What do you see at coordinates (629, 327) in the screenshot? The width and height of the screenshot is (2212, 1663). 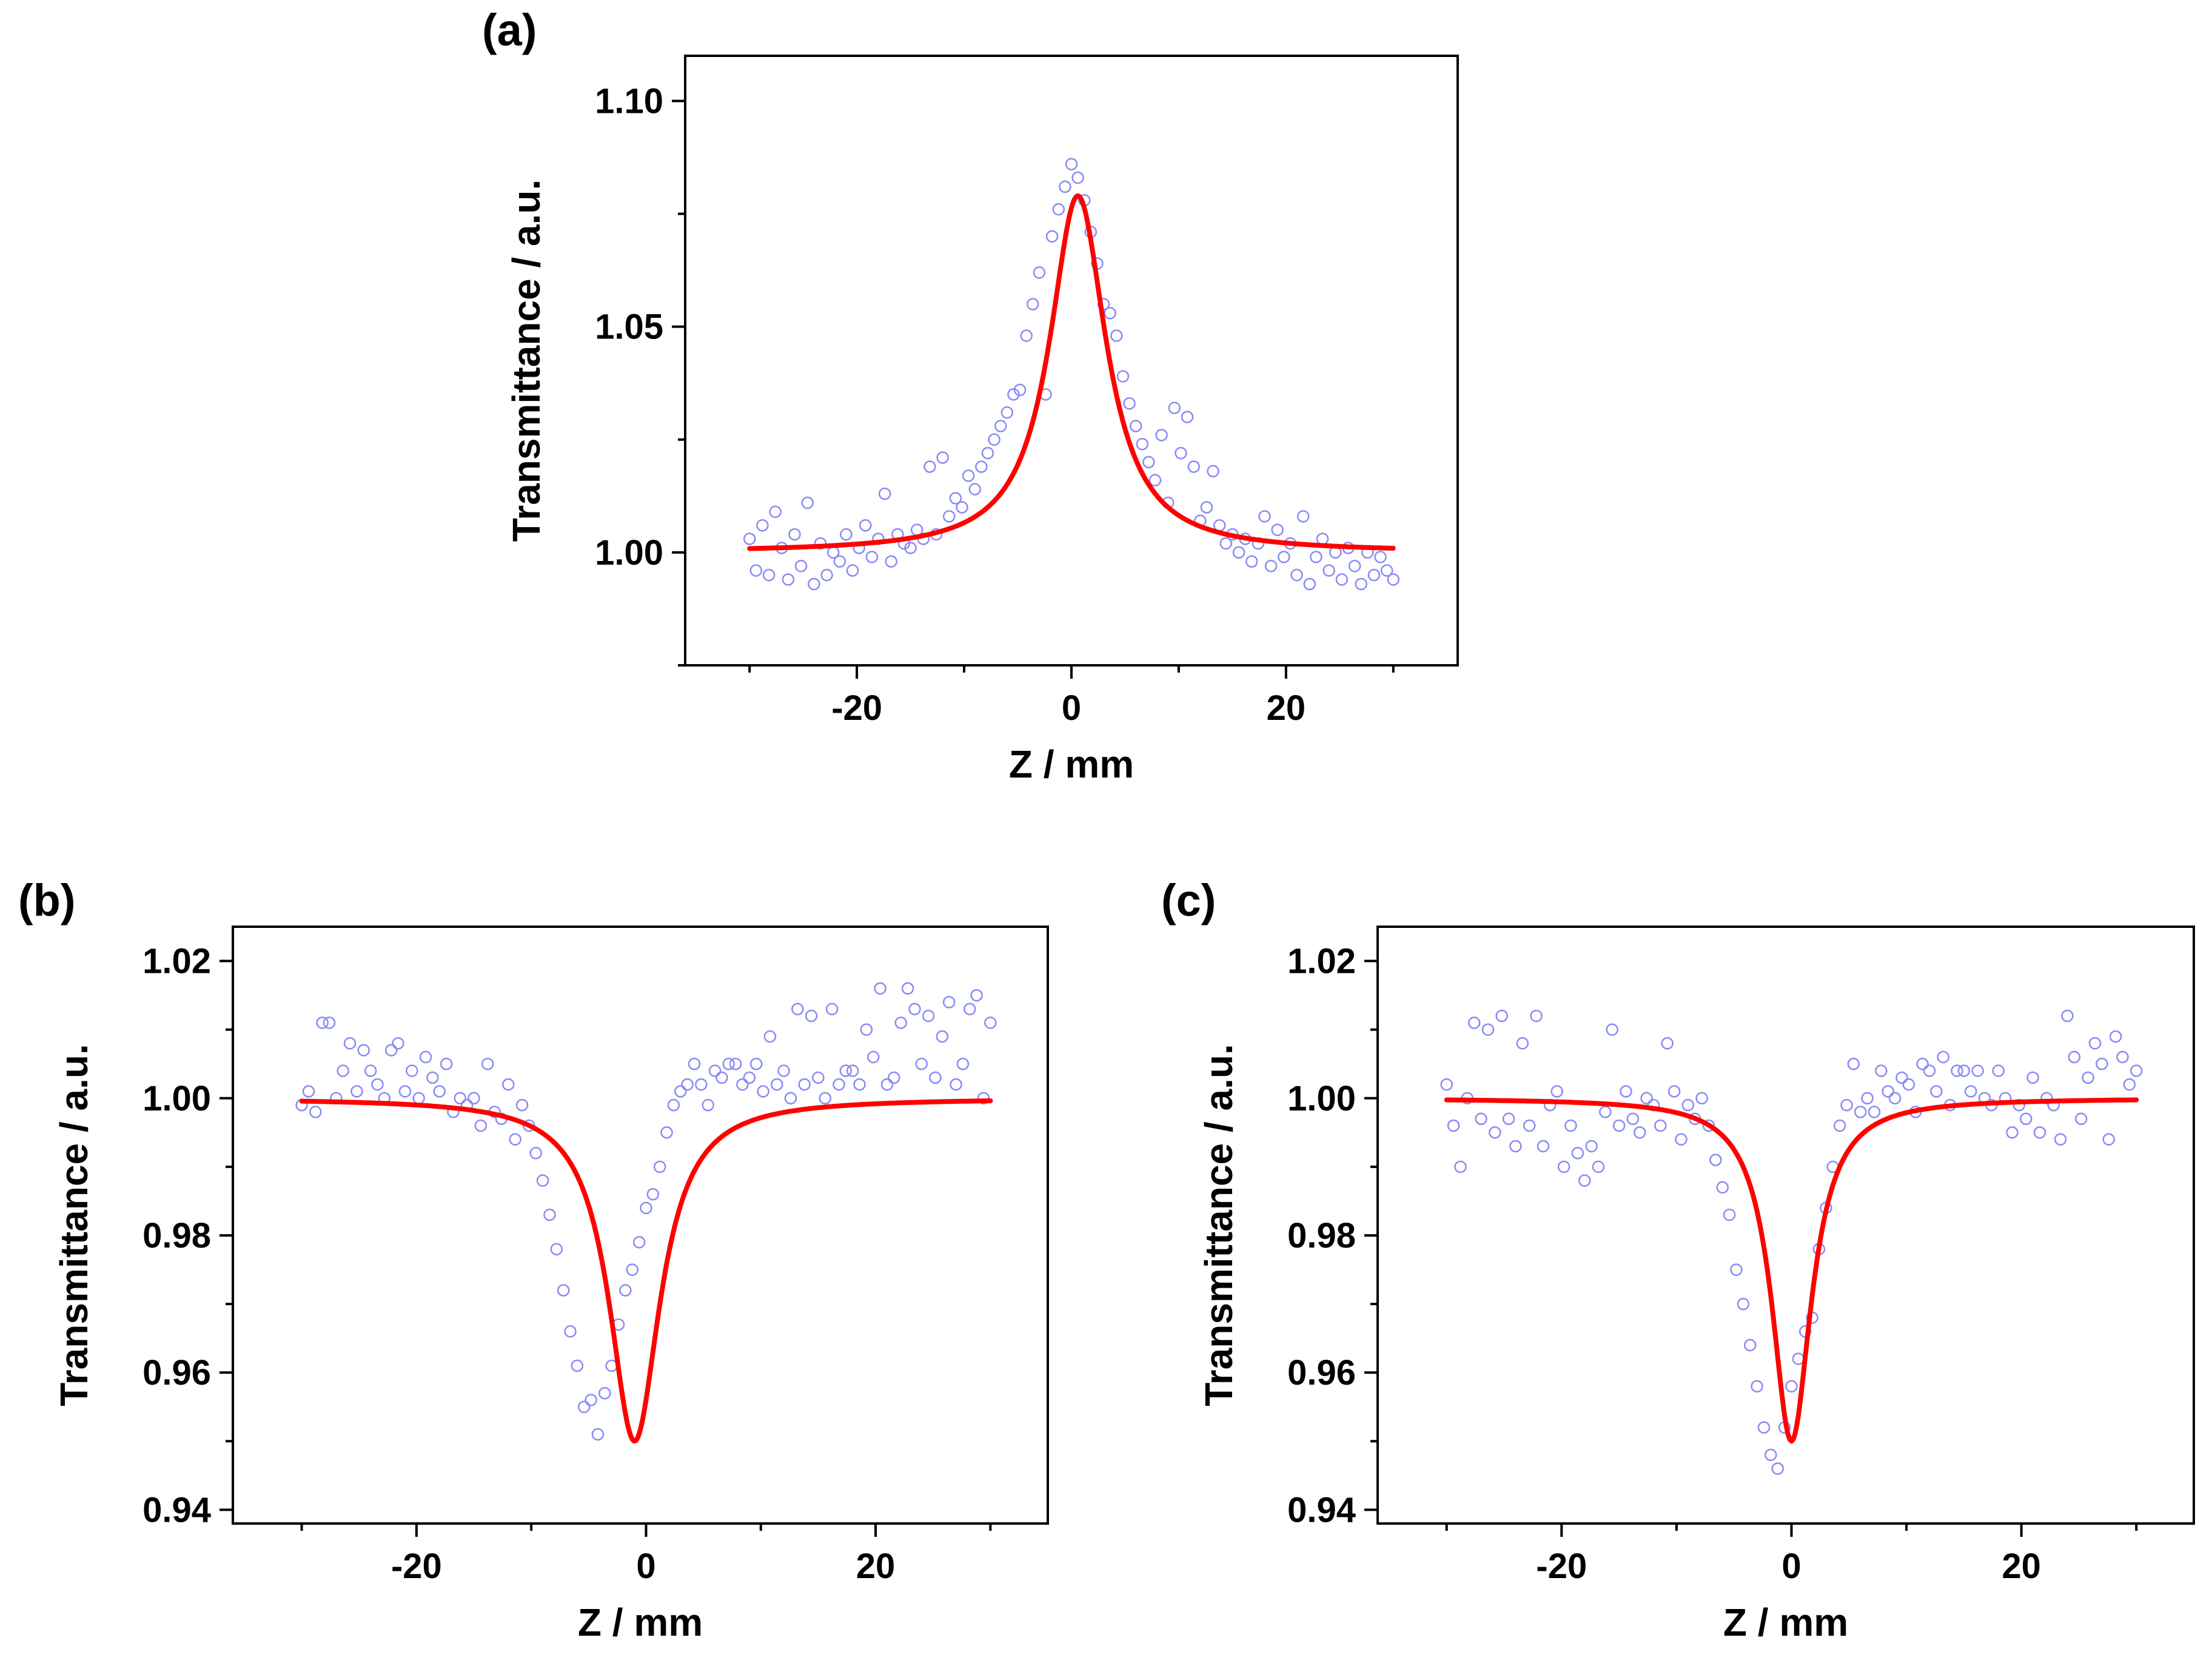 I see `y-tick-label: 1.05` at bounding box center [629, 327].